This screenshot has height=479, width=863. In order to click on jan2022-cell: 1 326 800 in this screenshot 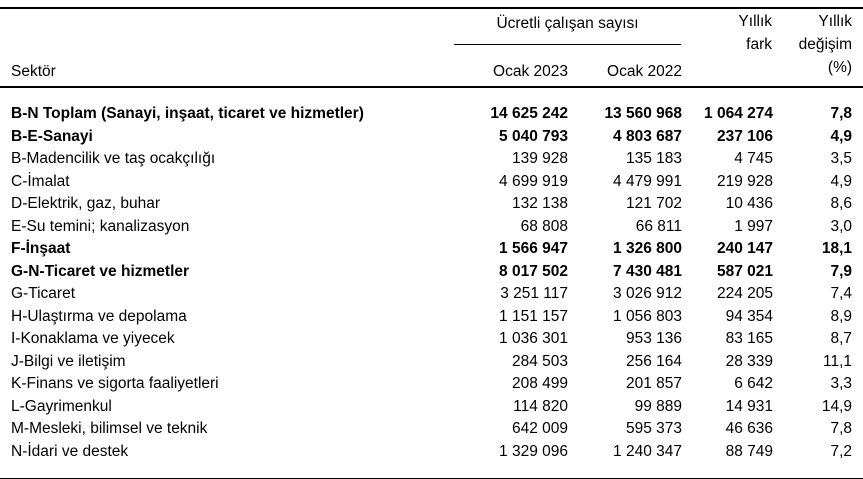, I will do `click(648, 248)`.